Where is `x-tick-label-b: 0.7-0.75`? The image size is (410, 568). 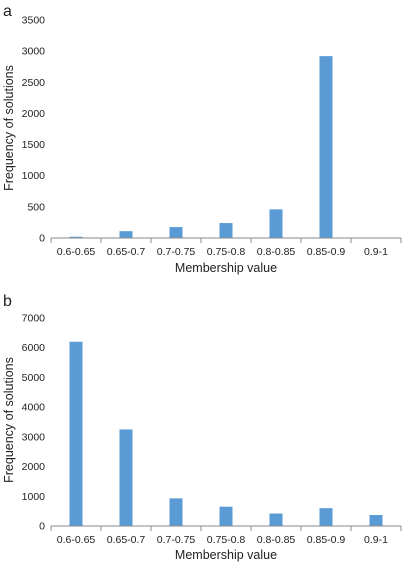
x-tick-label-b: 0.7-0.75 is located at coordinates (176, 540).